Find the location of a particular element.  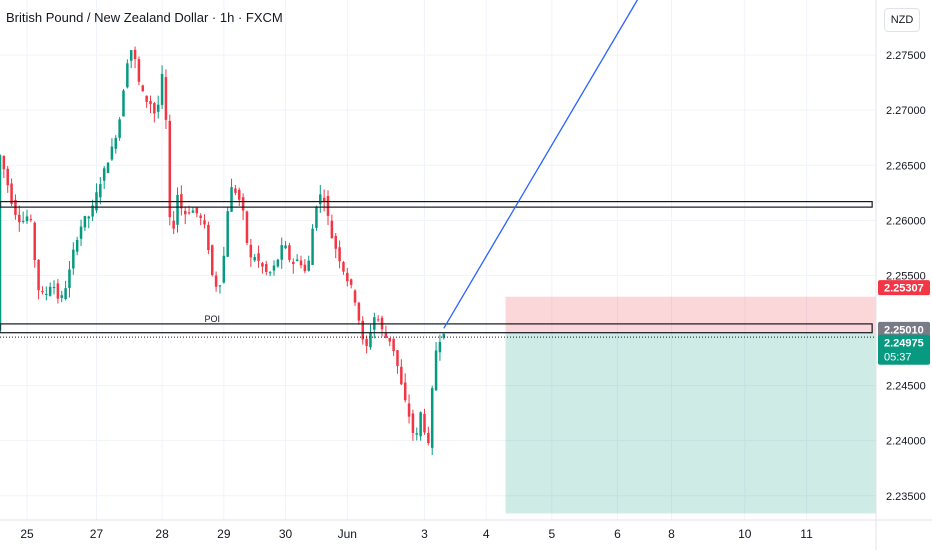

stop-loss-zone is located at coordinates (690, 315).